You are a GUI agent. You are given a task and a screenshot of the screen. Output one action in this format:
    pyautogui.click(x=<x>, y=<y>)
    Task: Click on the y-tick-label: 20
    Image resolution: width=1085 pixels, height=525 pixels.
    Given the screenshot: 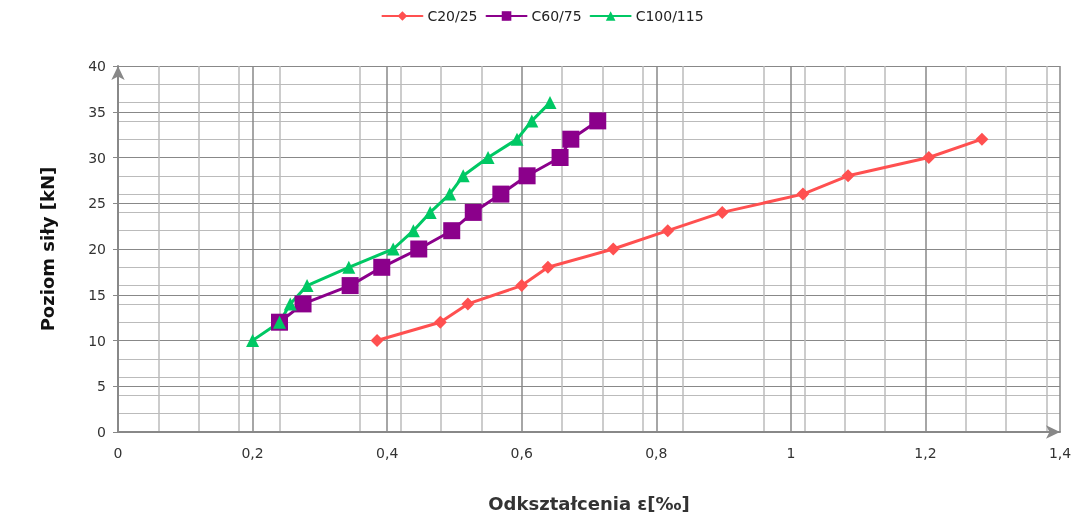 What is the action you would take?
    pyautogui.click(x=97, y=249)
    